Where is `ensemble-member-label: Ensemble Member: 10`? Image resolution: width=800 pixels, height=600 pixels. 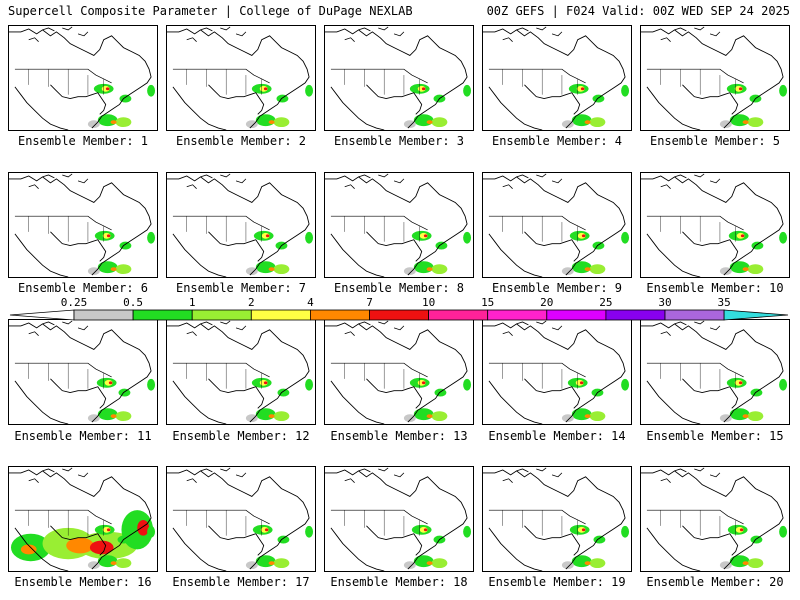 ensemble-member-label: Ensemble Member: 10 is located at coordinates (715, 288).